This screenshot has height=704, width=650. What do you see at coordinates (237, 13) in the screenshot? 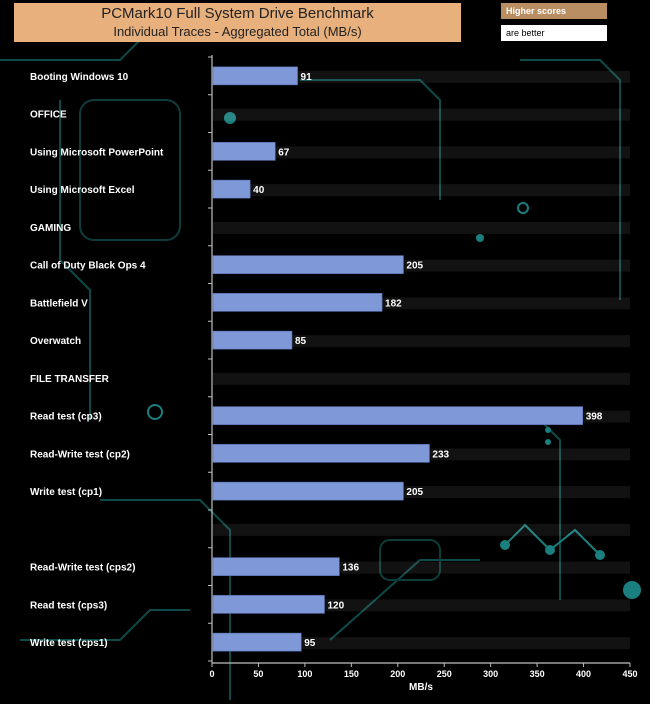
I see `chart-title: PCMark10 Full System Drive Benchmark` at bounding box center [237, 13].